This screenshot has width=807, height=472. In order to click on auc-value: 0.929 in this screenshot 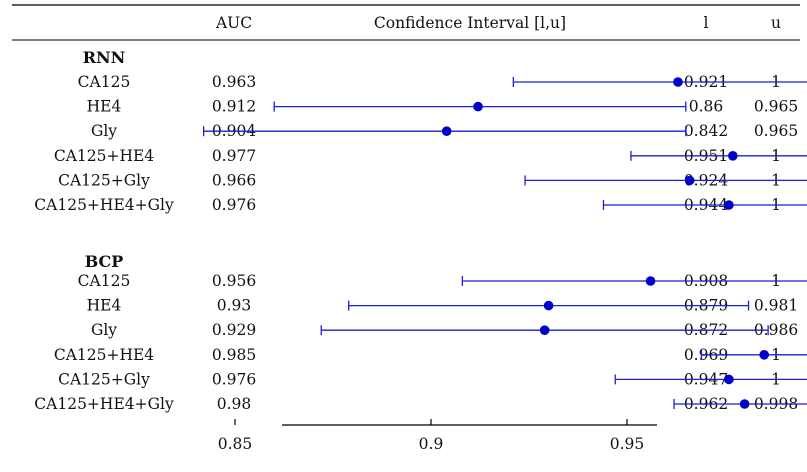, I will do `click(234, 330)`.